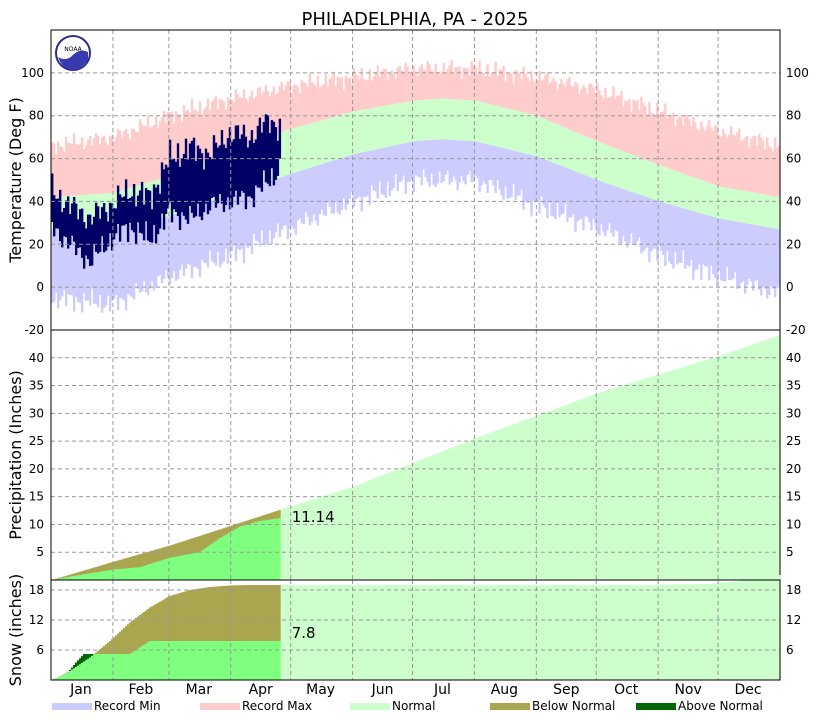  I want to click on y-tick-label-left: 6, so click(40, 650).